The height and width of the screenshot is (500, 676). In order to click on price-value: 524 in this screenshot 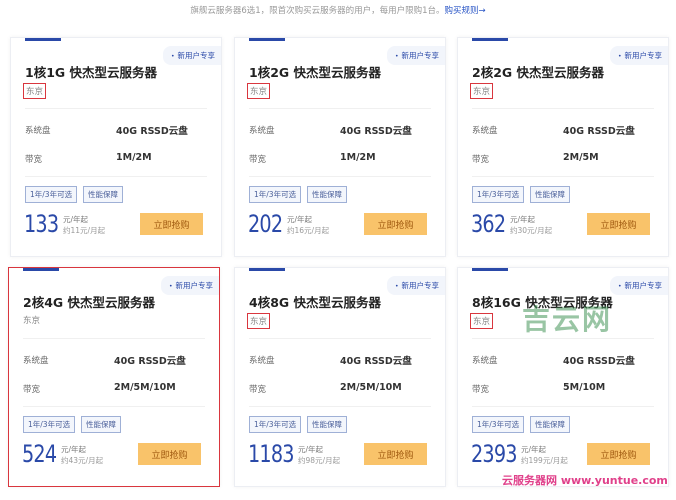, I will do `click(39, 454)`.